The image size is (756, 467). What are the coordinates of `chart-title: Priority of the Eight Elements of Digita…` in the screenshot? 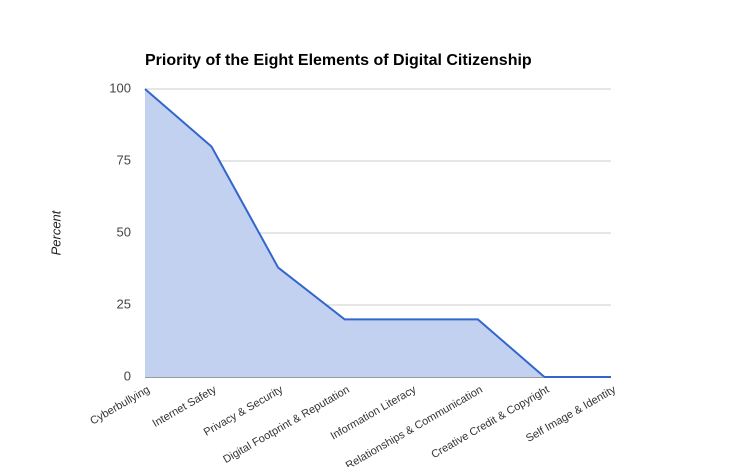 It's located at (338, 60).